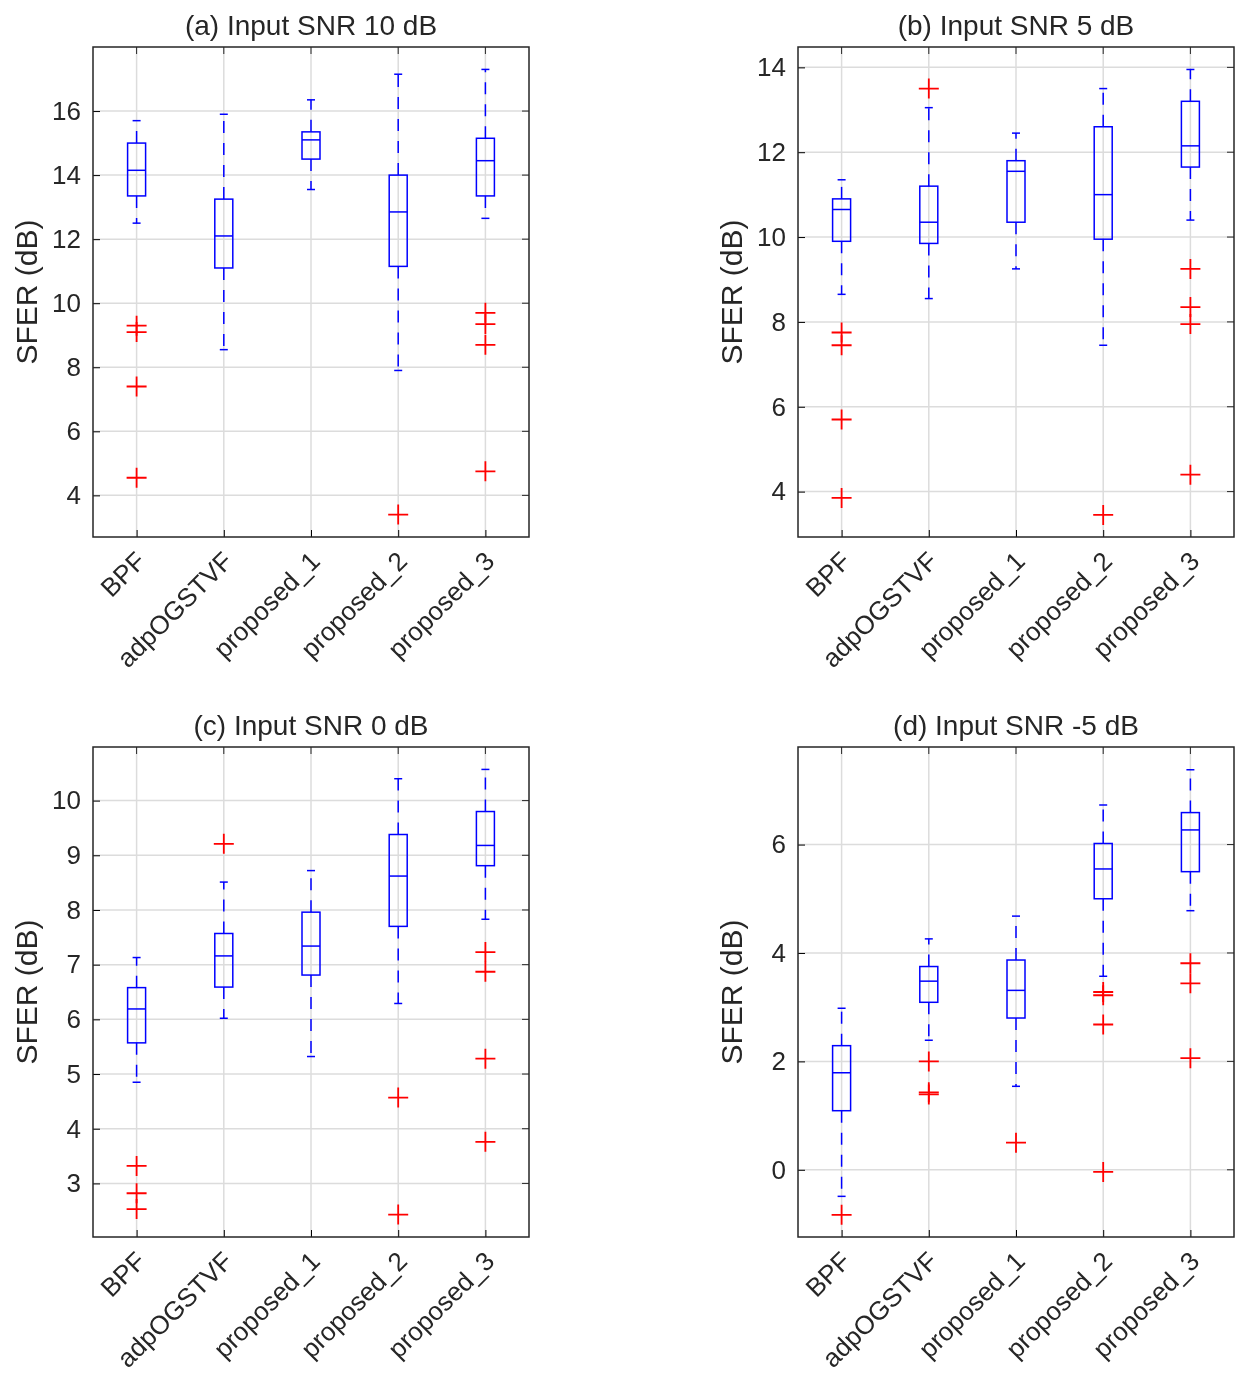 The height and width of the screenshot is (1384, 1241). What do you see at coordinates (778, 1169) in the screenshot?
I see `y-tick-label: 0` at bounding box center [778, 1169].